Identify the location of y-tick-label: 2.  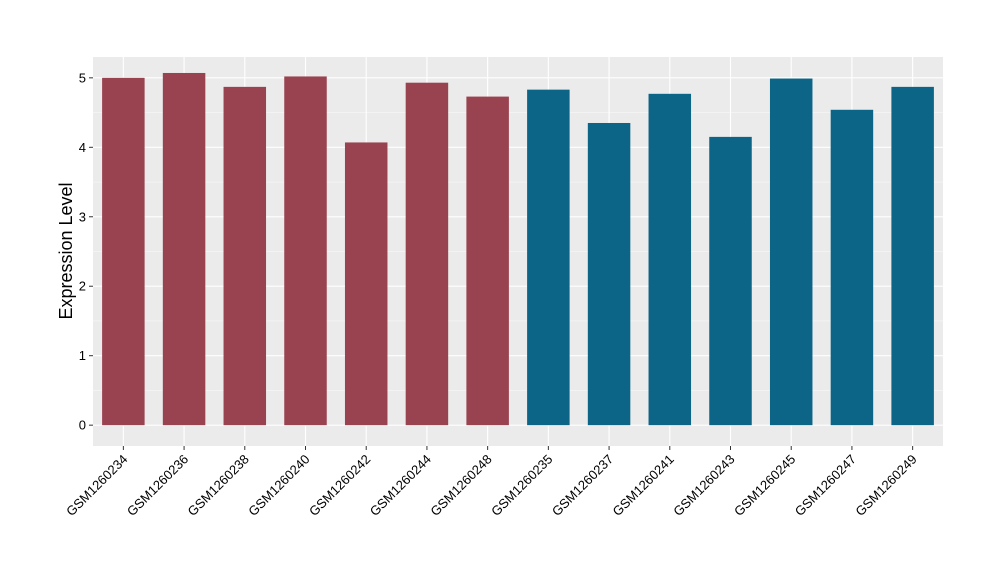
(82, 286).